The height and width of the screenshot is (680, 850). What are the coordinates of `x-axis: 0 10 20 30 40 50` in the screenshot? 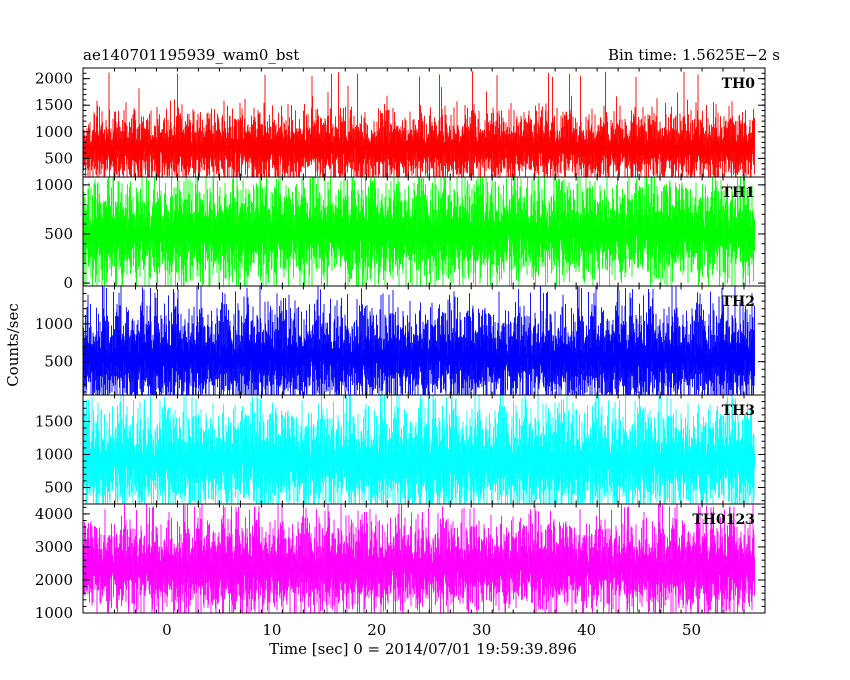 It's located at (431, 630).